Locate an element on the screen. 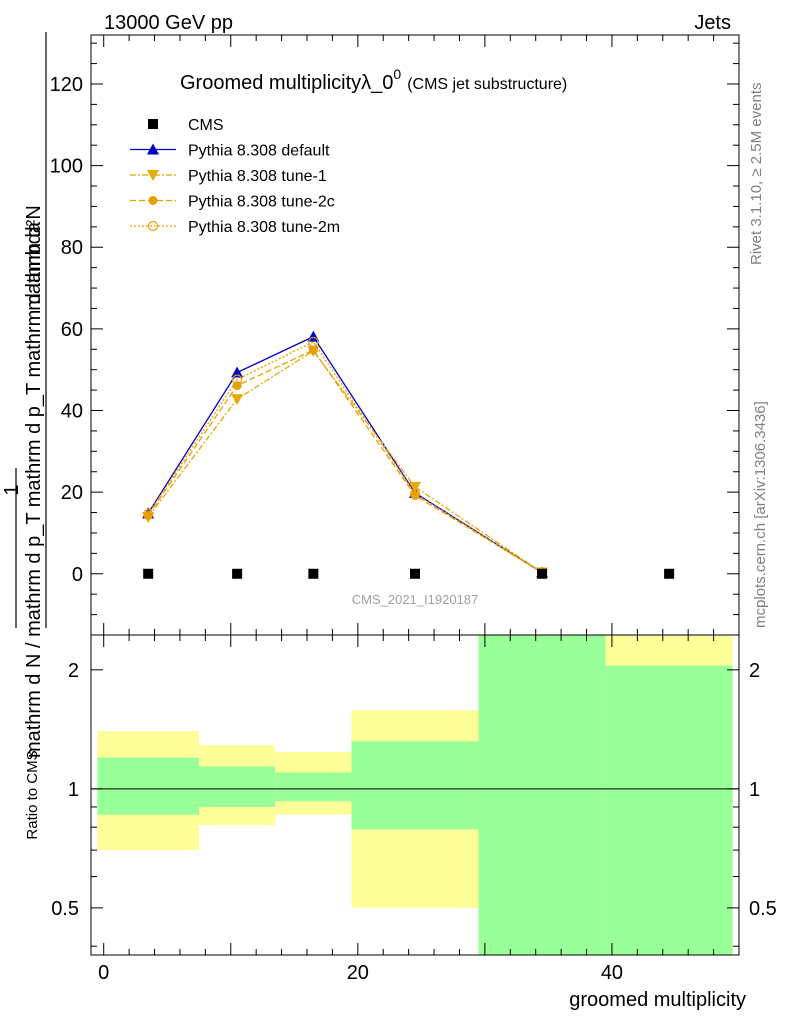 This screenshot has width=786, height=1024. legend-label-2: Pythia 8.308 tune-1 is located at coordinates (257, 176).